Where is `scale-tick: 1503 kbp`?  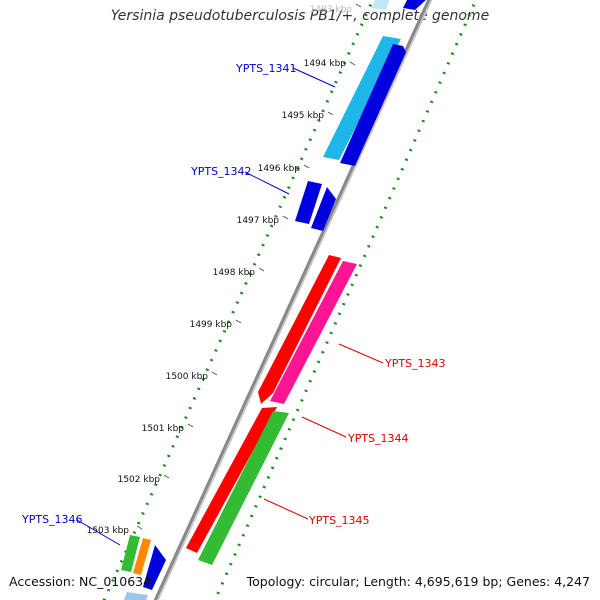
scale-tick: 1503 kbp is located at coordinates (115, 530).